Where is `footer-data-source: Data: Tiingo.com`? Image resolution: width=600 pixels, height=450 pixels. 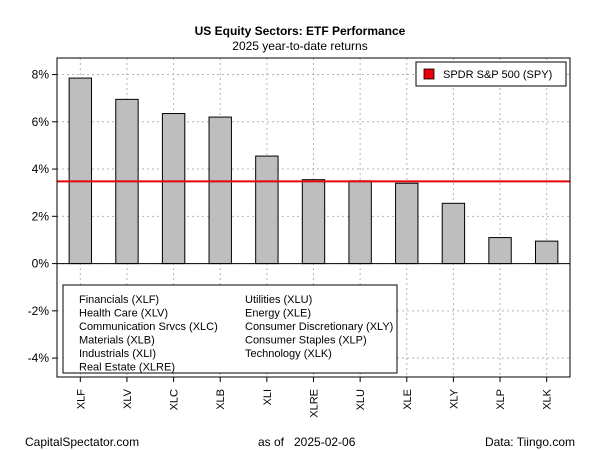 footer-data-source: Data: Tiingo.com is located at coordinates (530, 442).